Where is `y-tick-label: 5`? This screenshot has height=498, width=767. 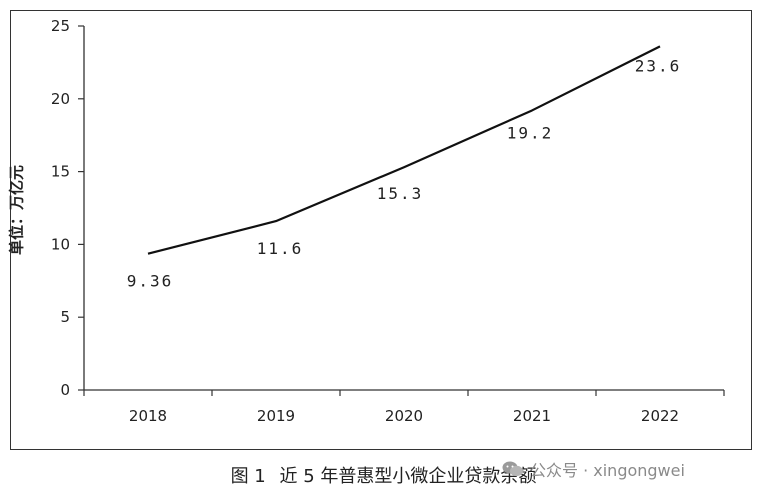
y-tick-label: 5 is located at coordinates (65, 317).